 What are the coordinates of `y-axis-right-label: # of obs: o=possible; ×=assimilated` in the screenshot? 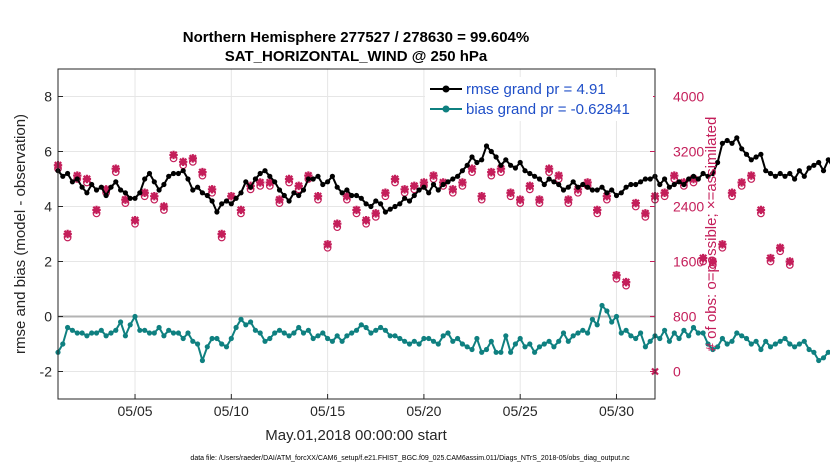 It's located at (711, 234).